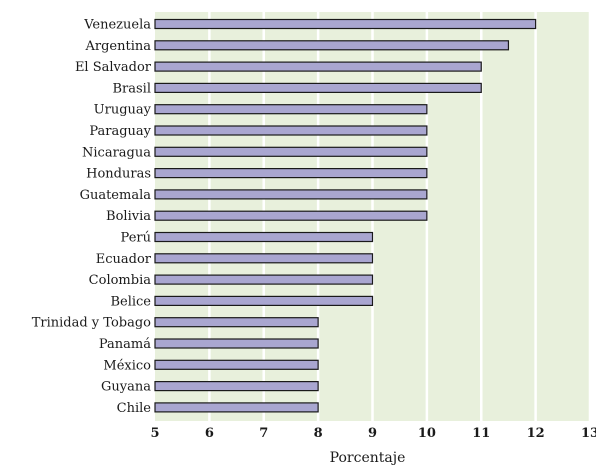 The height and width of the screenshot is (467, 596). Describe the element at coordinates (128, 216) in the screenshot. I see `category-label: Bolivia` at that location.